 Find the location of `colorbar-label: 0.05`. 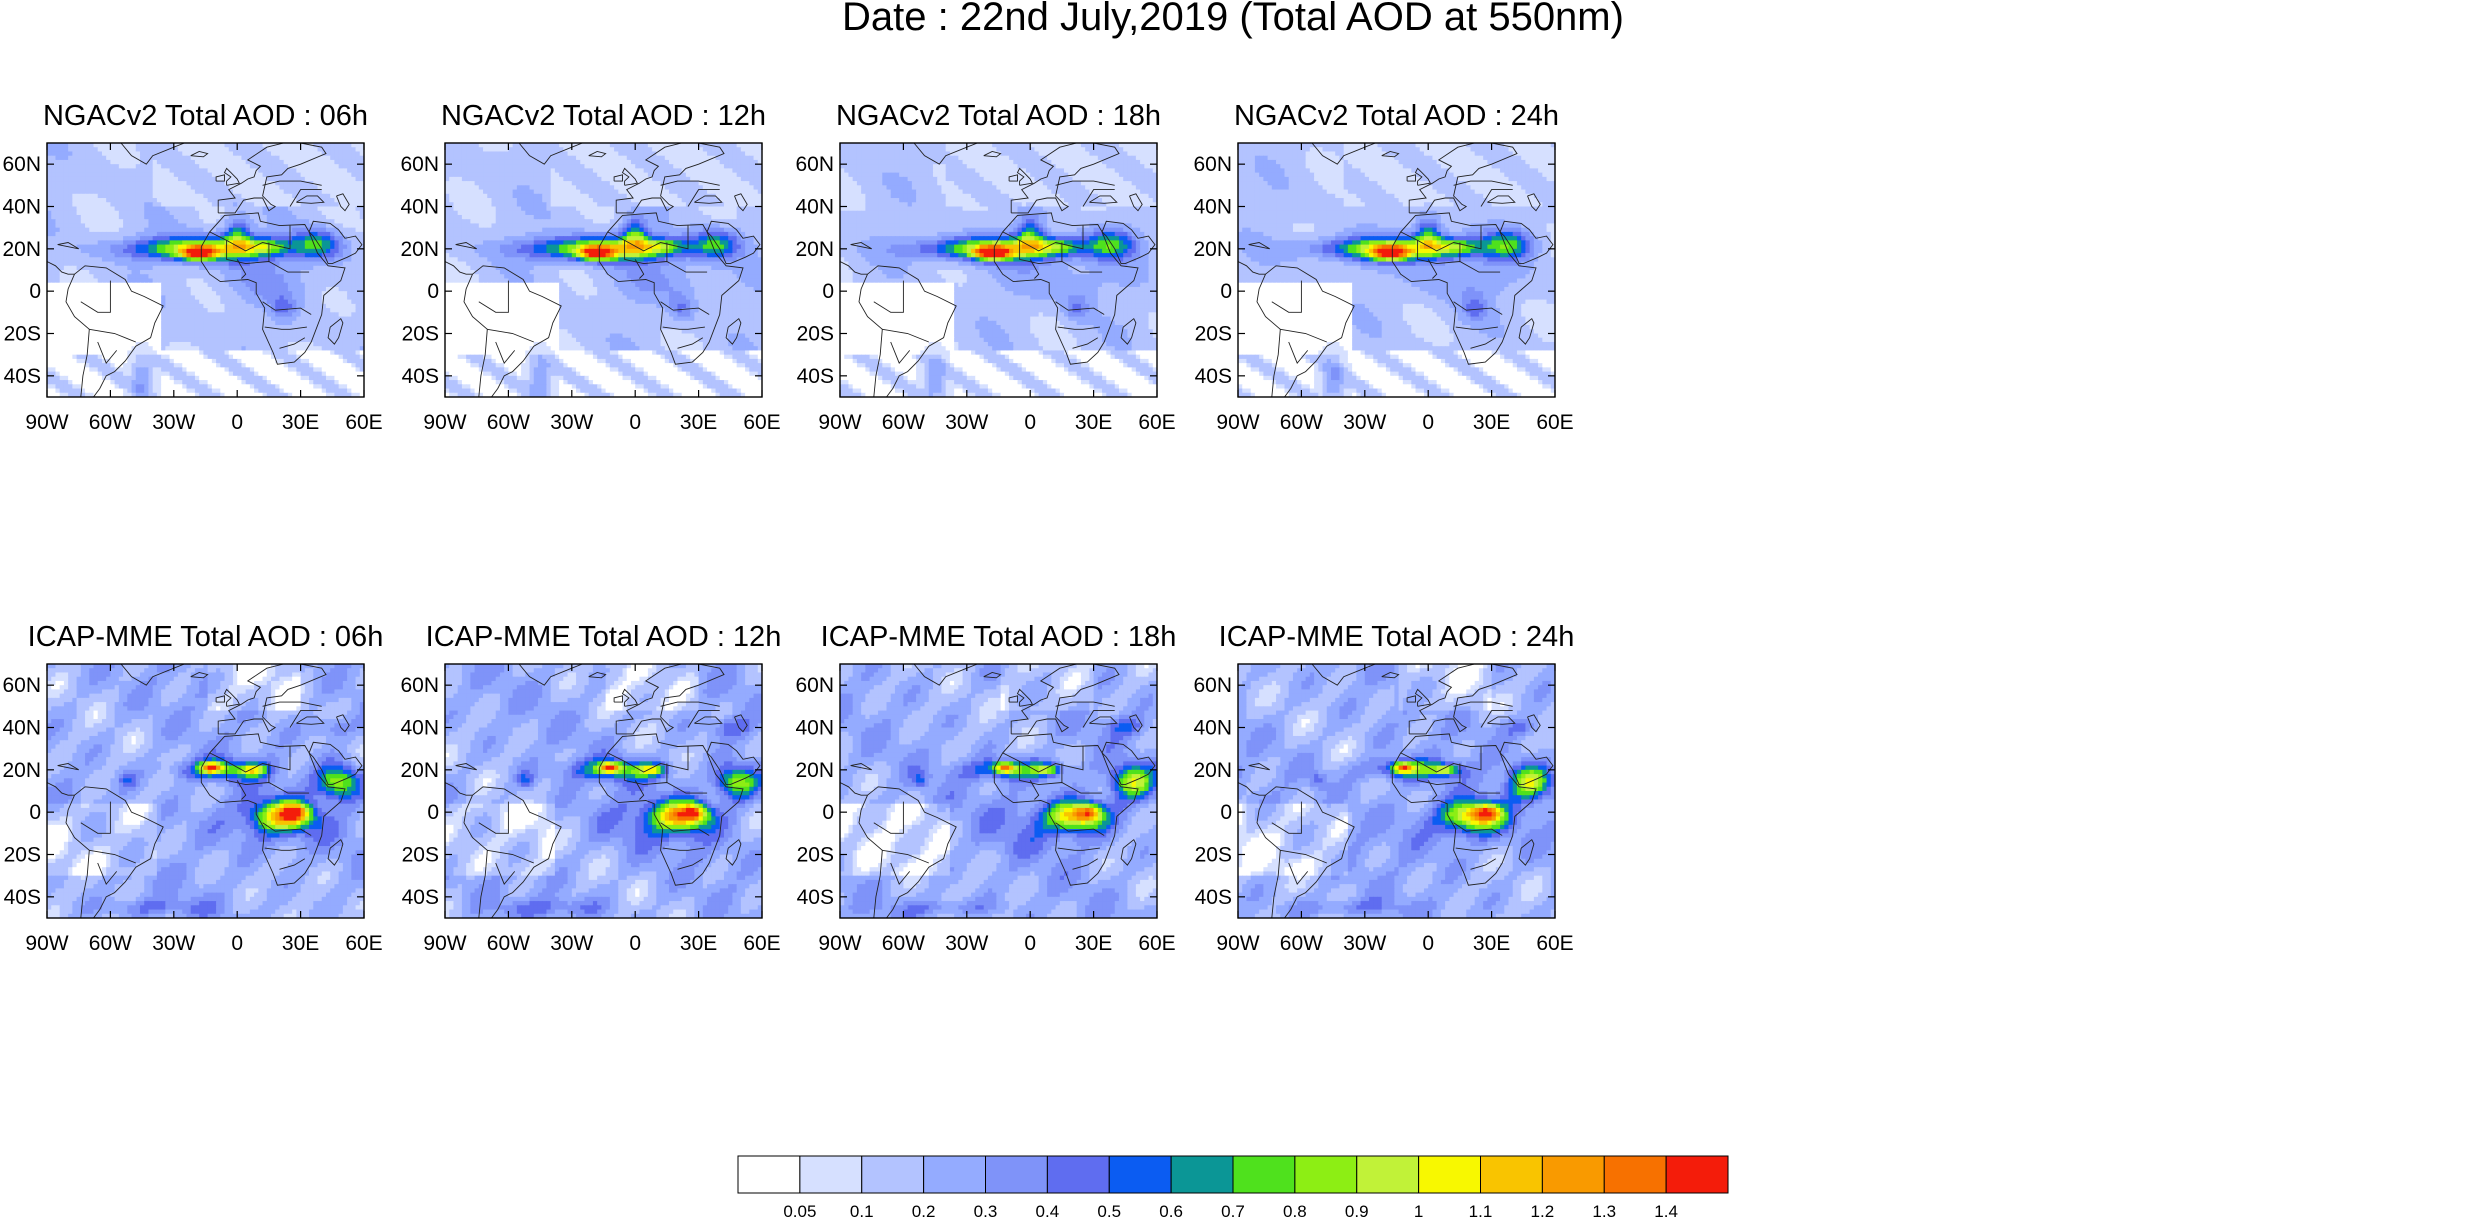

colorbar-label: 0.05 is located at coordinates (799, 1211).